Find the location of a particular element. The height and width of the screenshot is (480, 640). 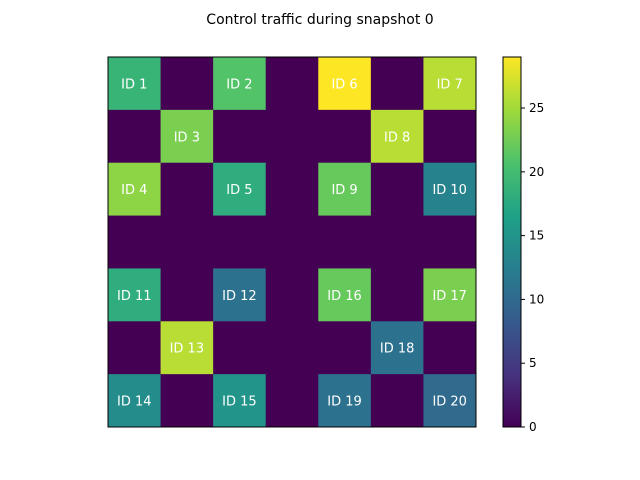

cell-label: ID 2 is located at coordinates (239, 84).